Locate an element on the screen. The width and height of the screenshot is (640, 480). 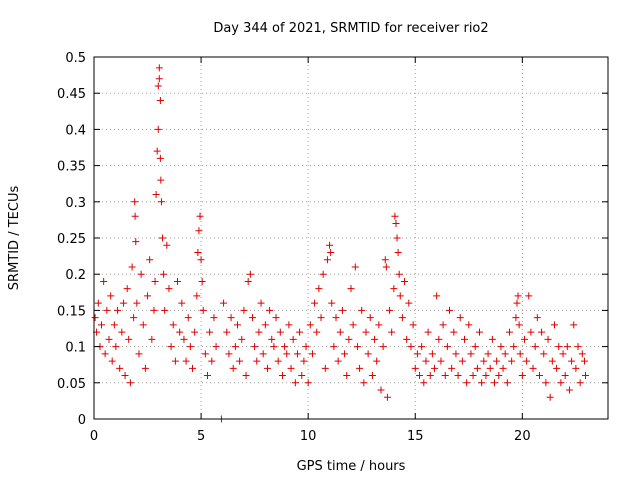
y-tick-label: 0.25 is located at coordinates (71, 239).